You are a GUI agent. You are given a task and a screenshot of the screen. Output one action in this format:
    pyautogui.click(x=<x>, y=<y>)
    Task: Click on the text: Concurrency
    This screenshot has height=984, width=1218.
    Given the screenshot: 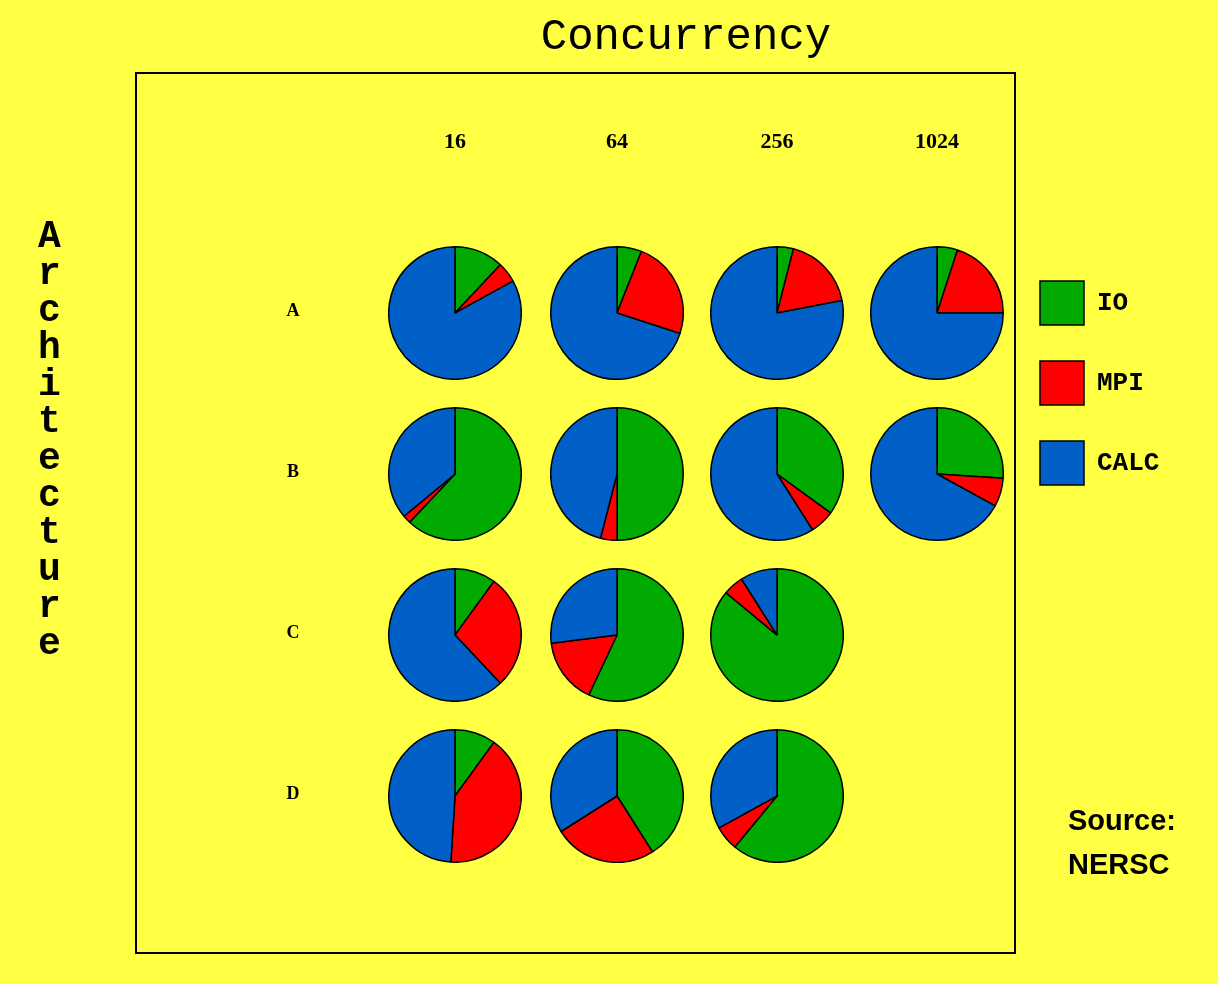 What is the action you would take?
    pyautogui.click(x=686, y=37)
    